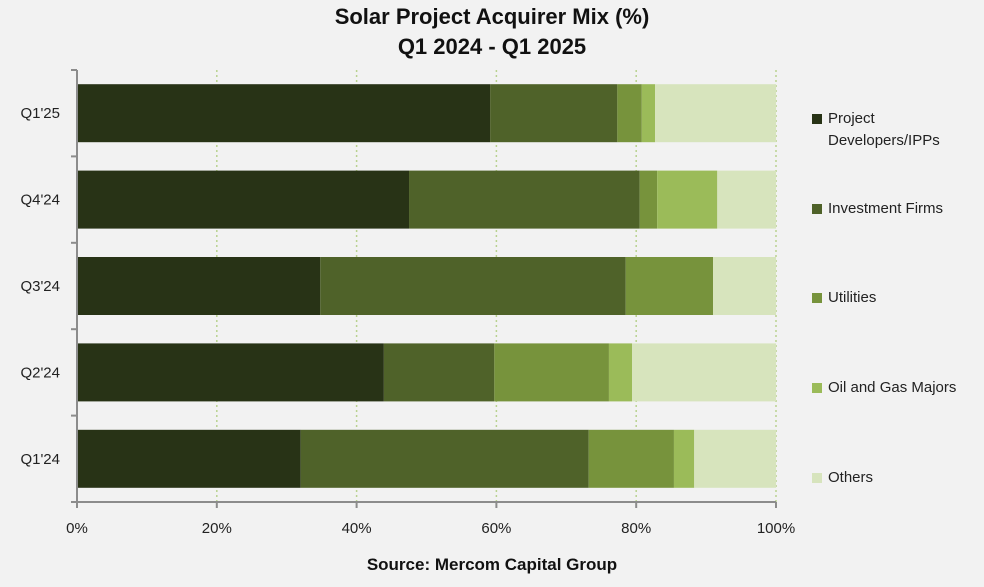 This screenshot has height=587, width=984. What do you see at coordinates (40, 200) in the screenshot?
I see `y-tick-label: Q4'24` at bounding box center [40, 200].